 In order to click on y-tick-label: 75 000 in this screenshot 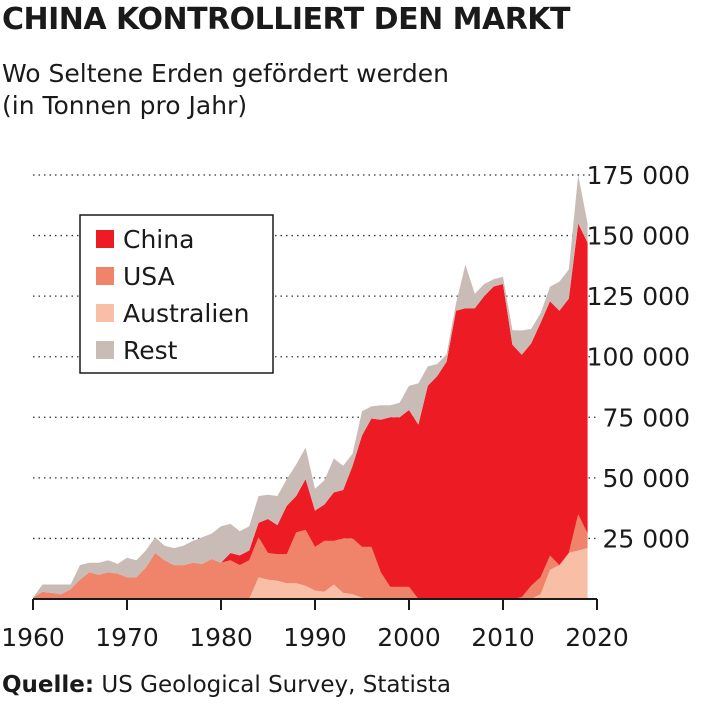, I will do `click(646, 417)`.